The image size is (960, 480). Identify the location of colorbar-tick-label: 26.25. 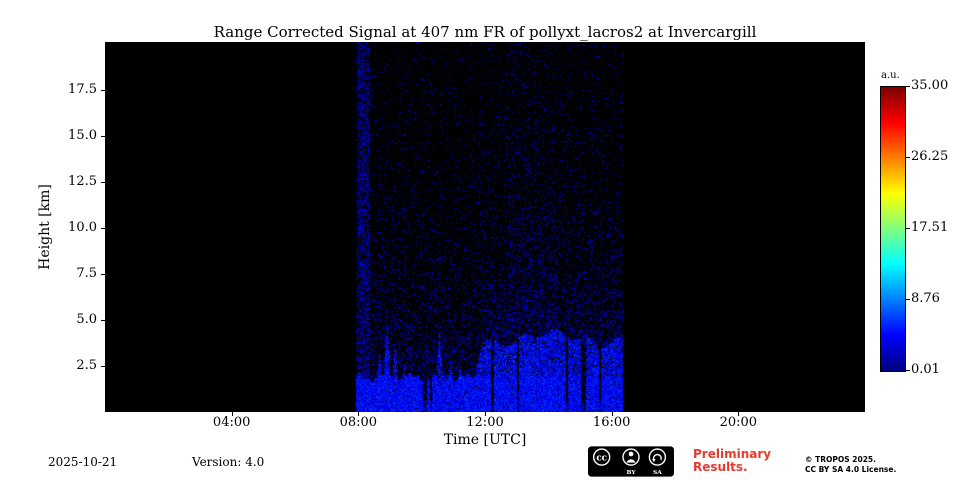
(930, 156).